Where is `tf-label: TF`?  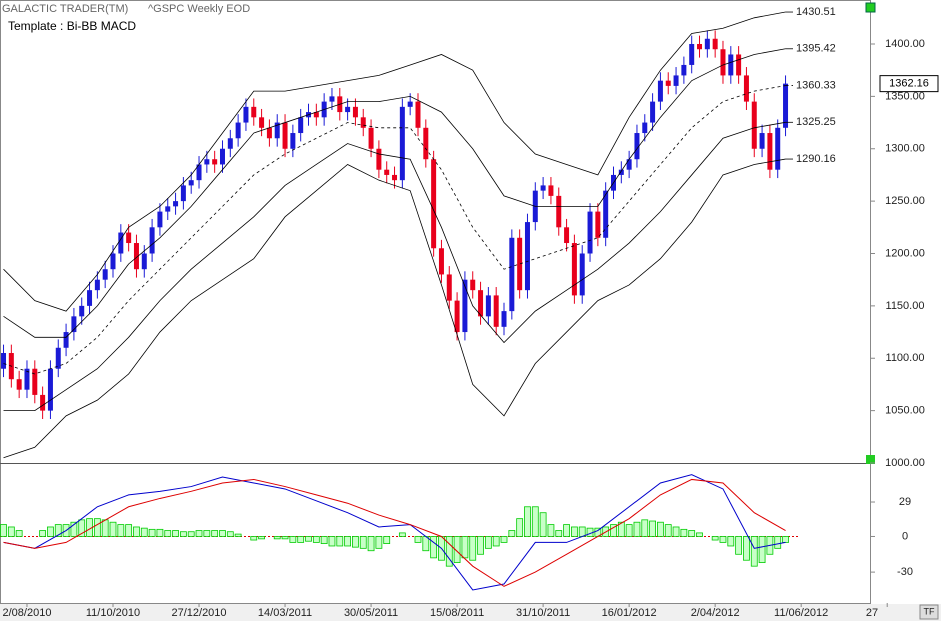
tf-label: TF is located at coordinates (929, 611).